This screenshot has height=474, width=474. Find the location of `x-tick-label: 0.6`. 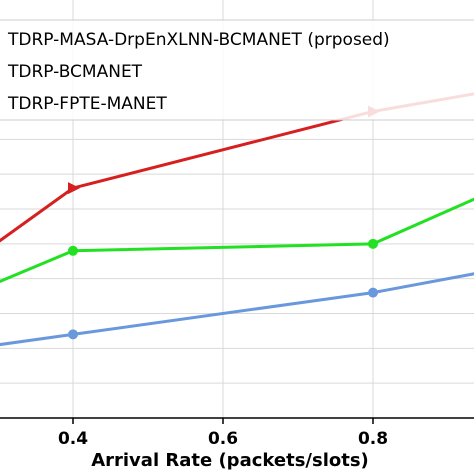

x-tick-label: 0.6 is located at coordinates (223, 439).